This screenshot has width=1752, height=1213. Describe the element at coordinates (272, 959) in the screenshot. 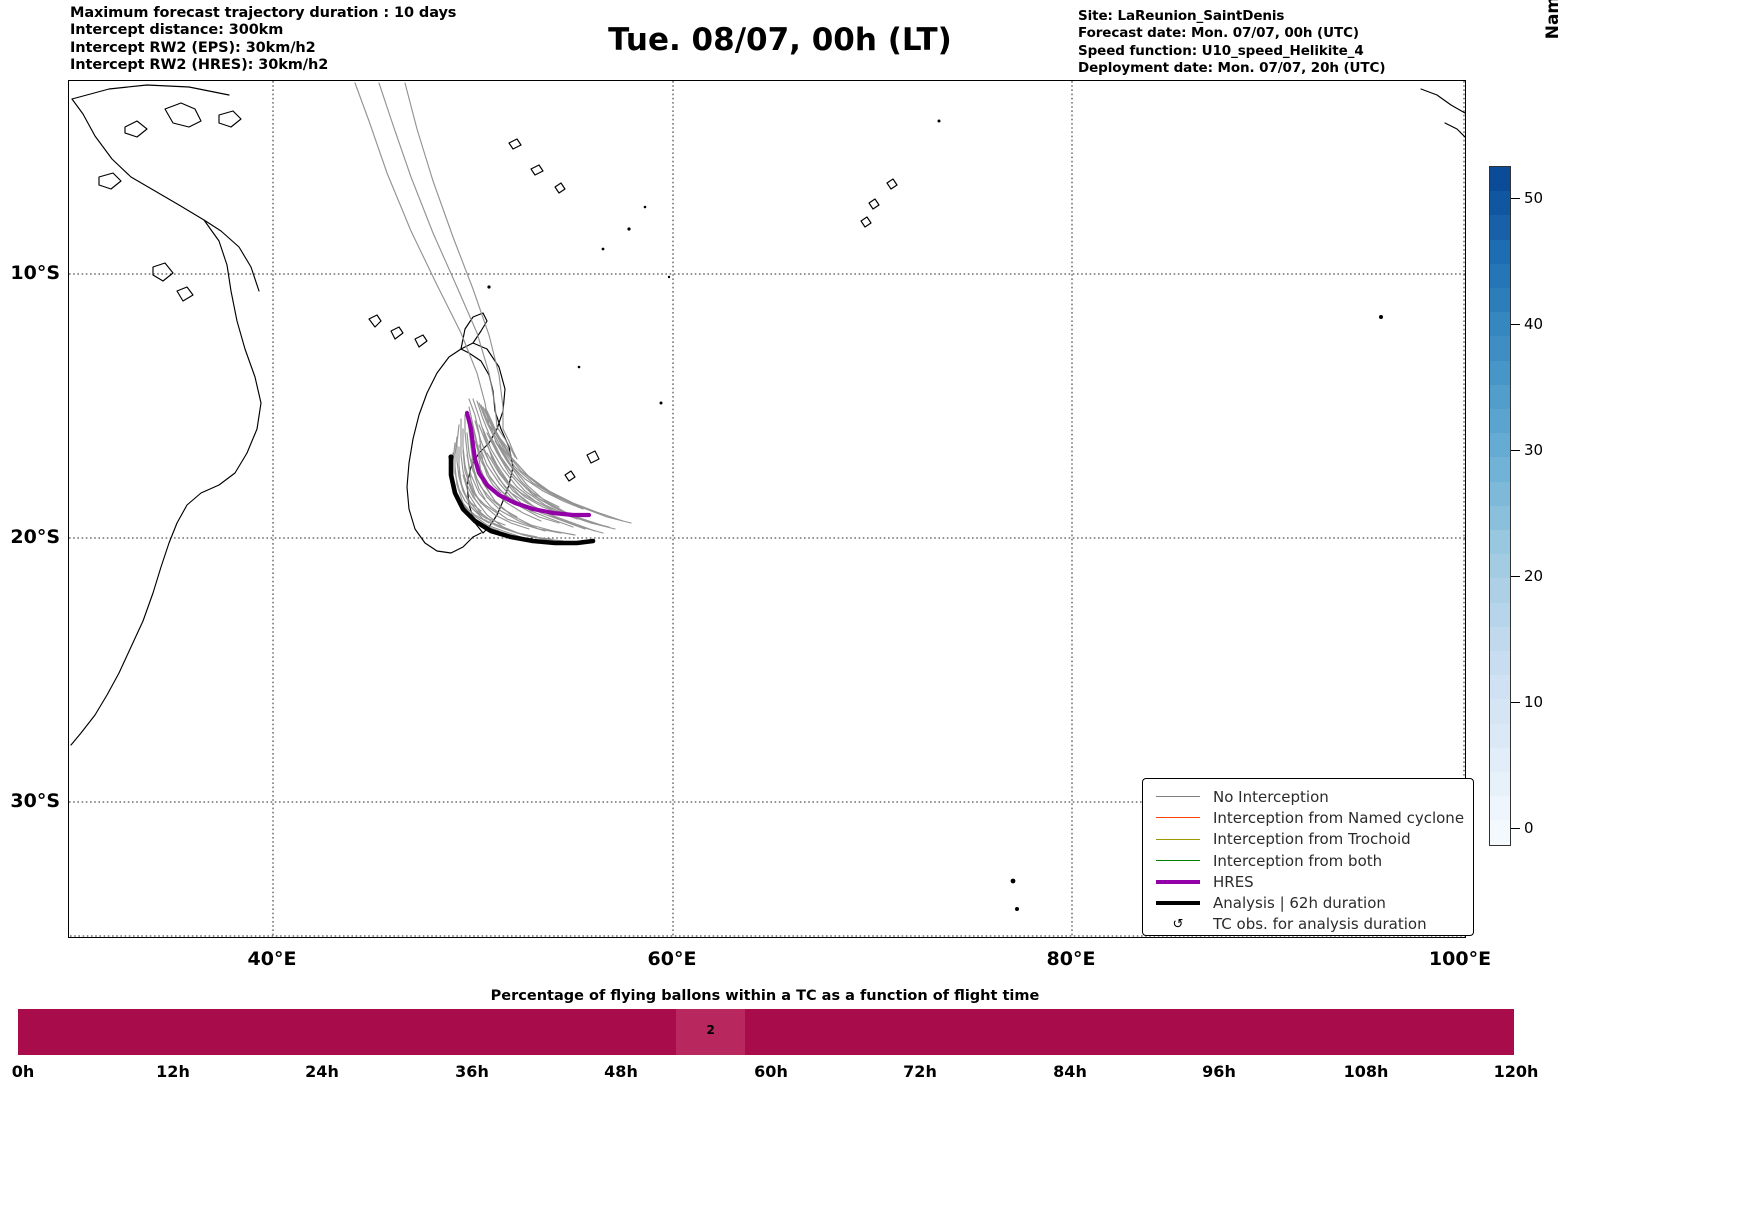

I see `map-xtick-0: 40°E` at that location.